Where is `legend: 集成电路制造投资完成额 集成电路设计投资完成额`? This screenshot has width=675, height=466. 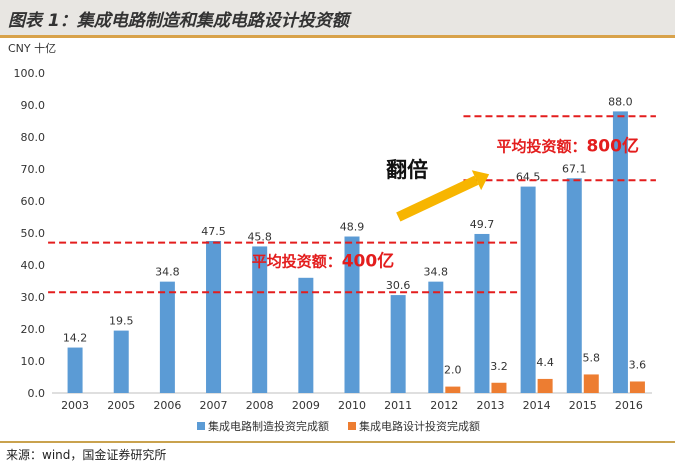
legend: 集成电路制造投资完成额 集成电路设计投资完成额 is located at coordinates (338, 426).